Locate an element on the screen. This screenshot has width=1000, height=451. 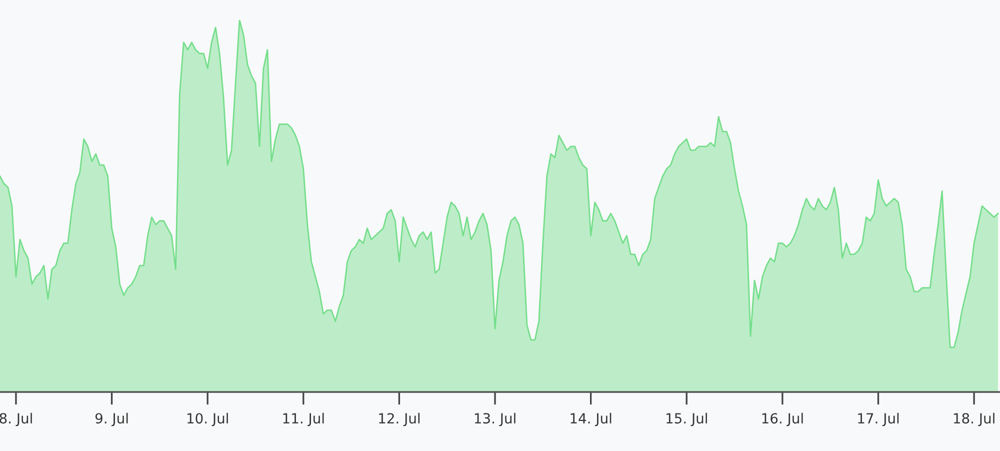
x-tick-label: 11. Jul is located at coordinates (303, 419).